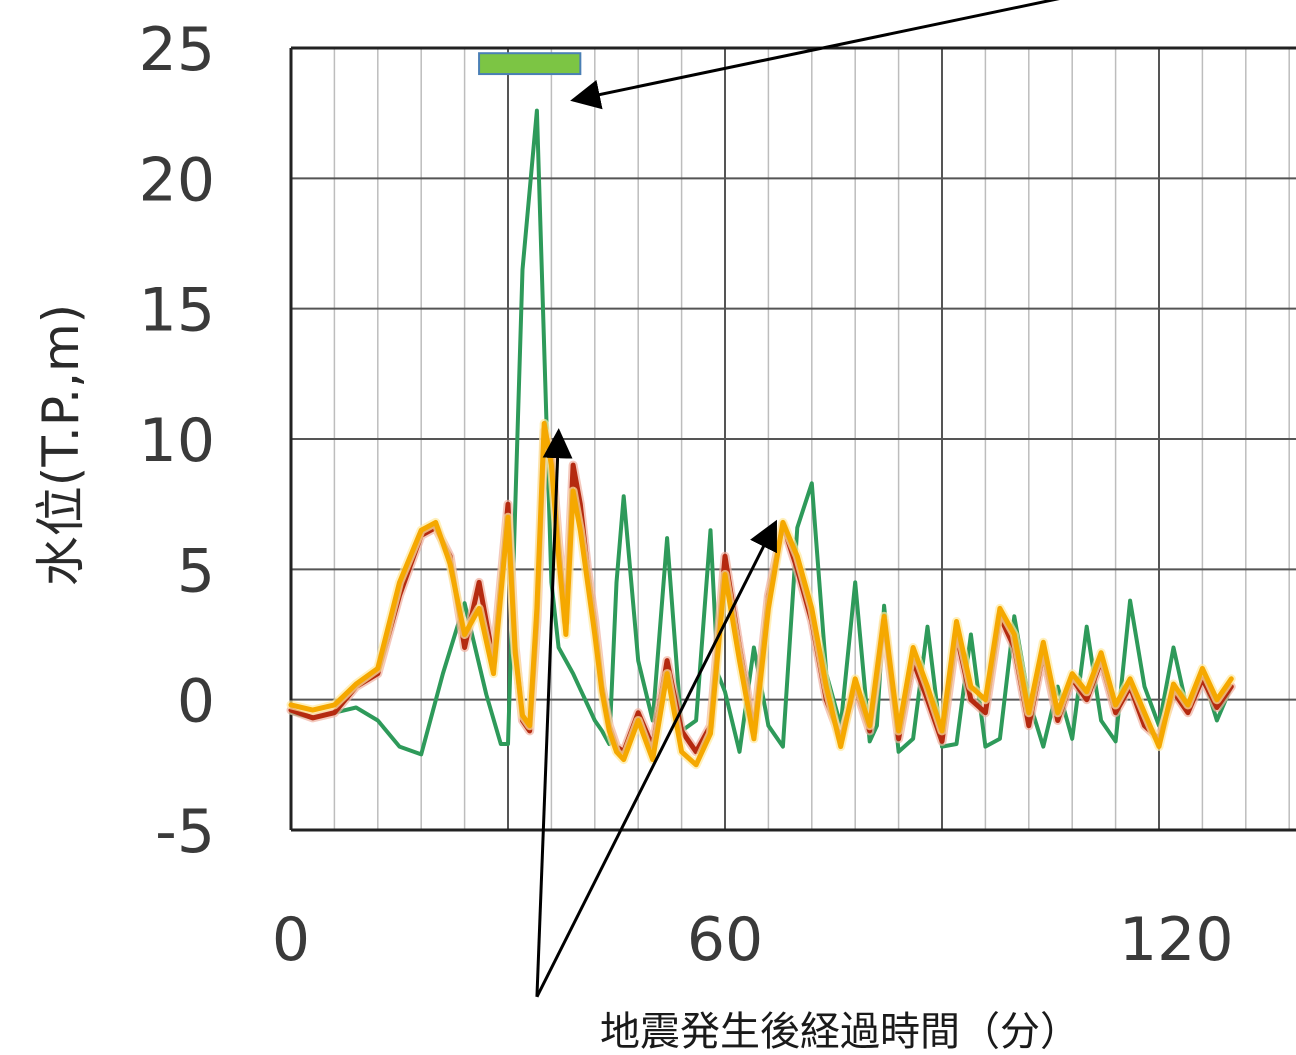  What do you see at coordinates (196, 702) in the screenshot?
I see `y-tick-label: 0` at bounding box center [196, 702].